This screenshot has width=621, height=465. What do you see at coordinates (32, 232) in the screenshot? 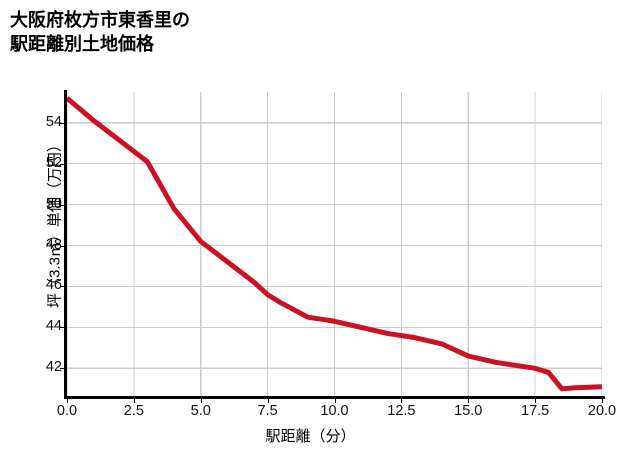
I see `y-axis-tick-labels: 42 44 46 48 50 52 54` at bounding box center [32, 232].